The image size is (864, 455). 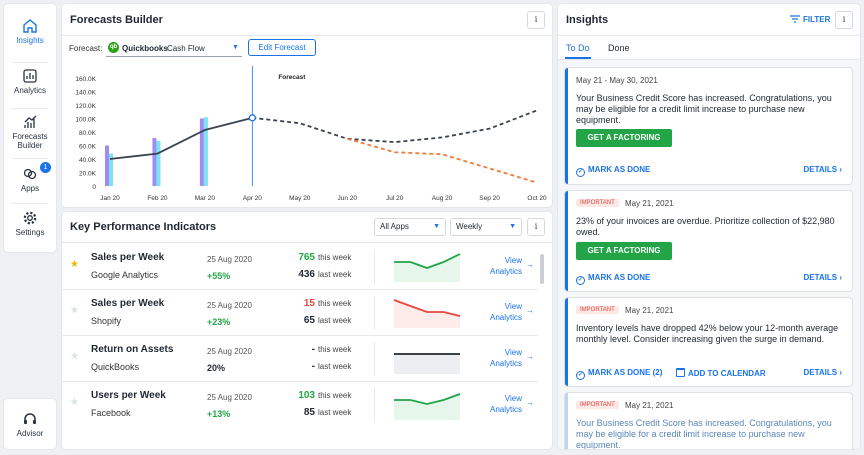 What do you see at coordinates (30, 132) in the screenshot?
I see `sidebar-item-forecasts-builder: Forecasts Builder` at bounding box center [30, 132].